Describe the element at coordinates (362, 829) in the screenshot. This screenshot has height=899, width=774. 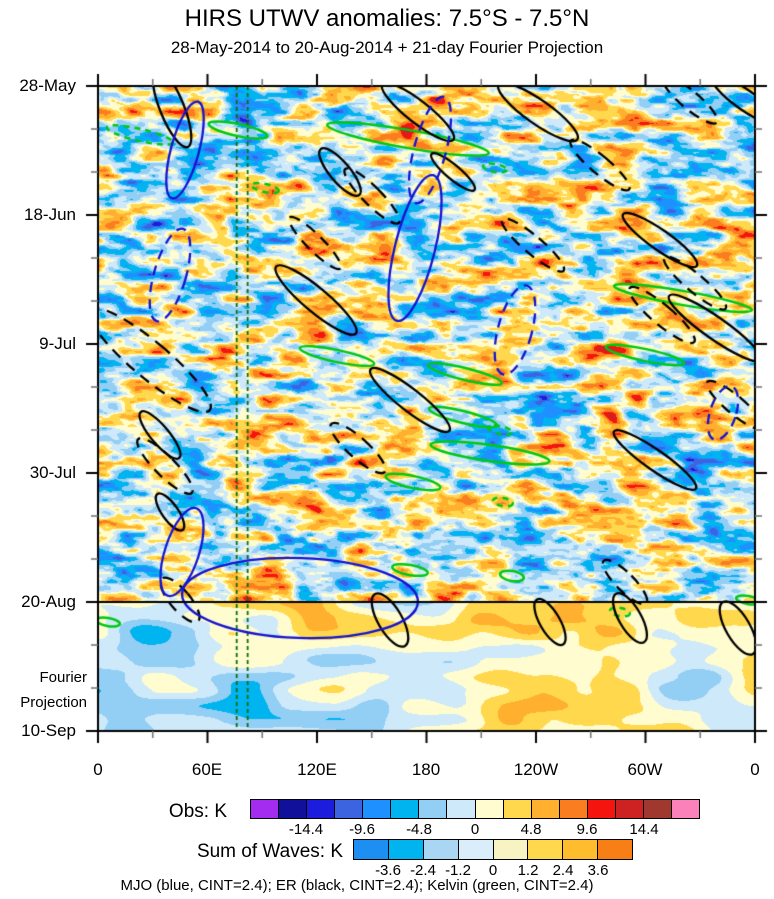
I see `obs-colorbar-tick: -9.6` at that location.